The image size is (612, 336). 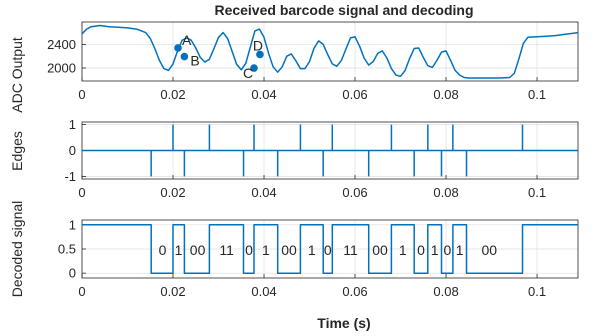 I want to click on edges-xtick-label-0: 0, so click(x=81, y=192).